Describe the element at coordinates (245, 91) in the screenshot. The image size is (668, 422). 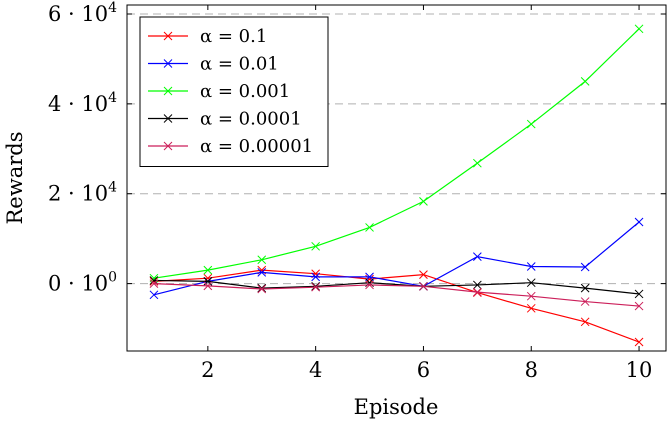
I see `legend-label: α = 0.001` at that location.